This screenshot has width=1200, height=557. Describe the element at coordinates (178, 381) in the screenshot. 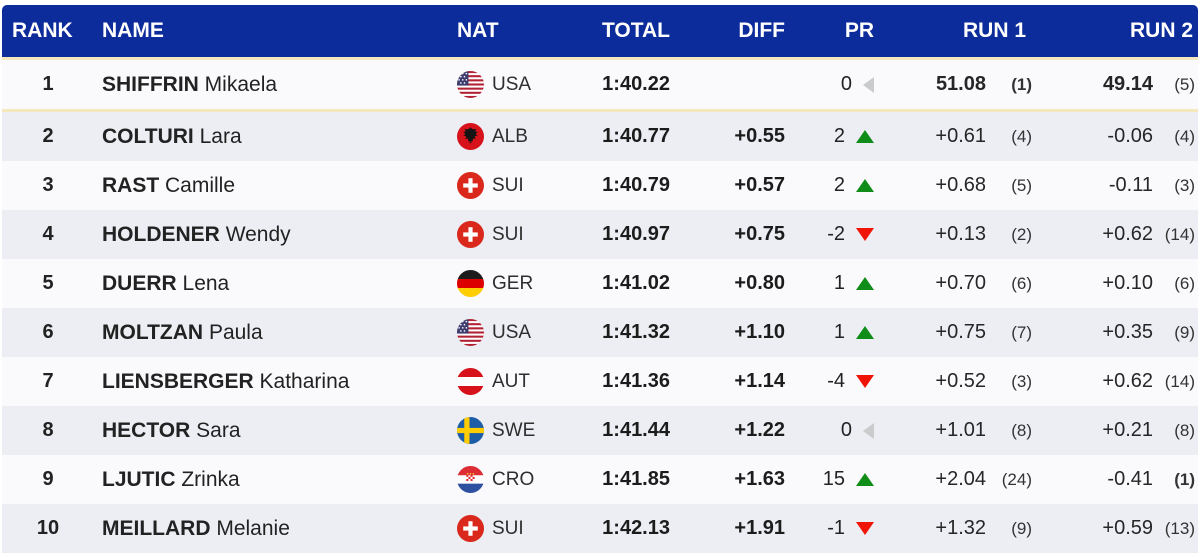

I see `athlete-last-name: LIENSBERGER` at that location.